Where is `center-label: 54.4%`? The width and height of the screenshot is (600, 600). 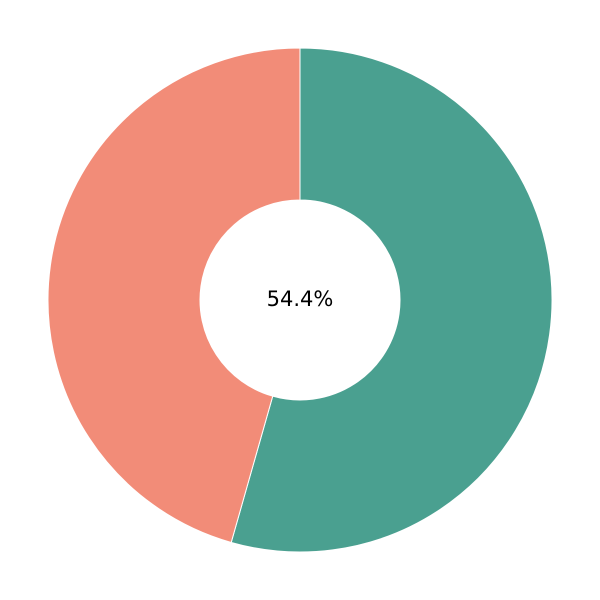 center-label: 54.4% is located at coordinates (300, 299).